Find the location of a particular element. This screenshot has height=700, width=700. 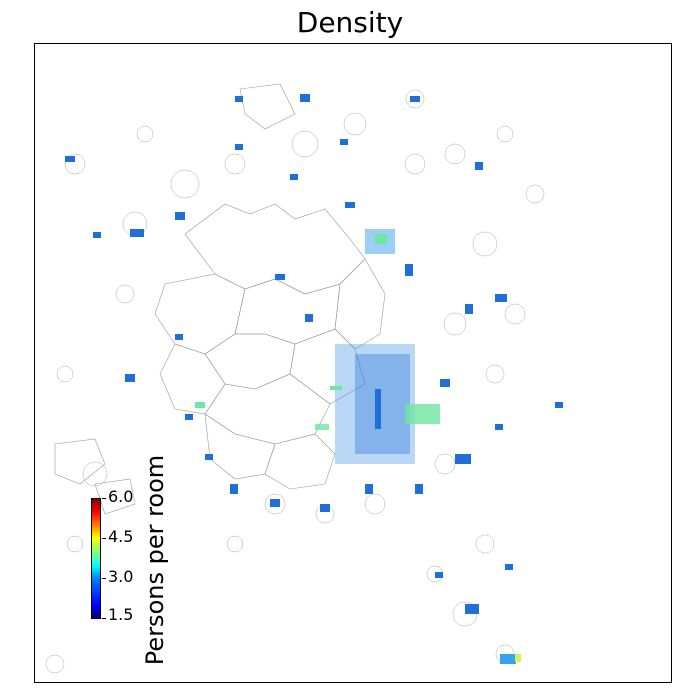

colorbar-tick-label: 3.0 is located at coordinates (121, 576).